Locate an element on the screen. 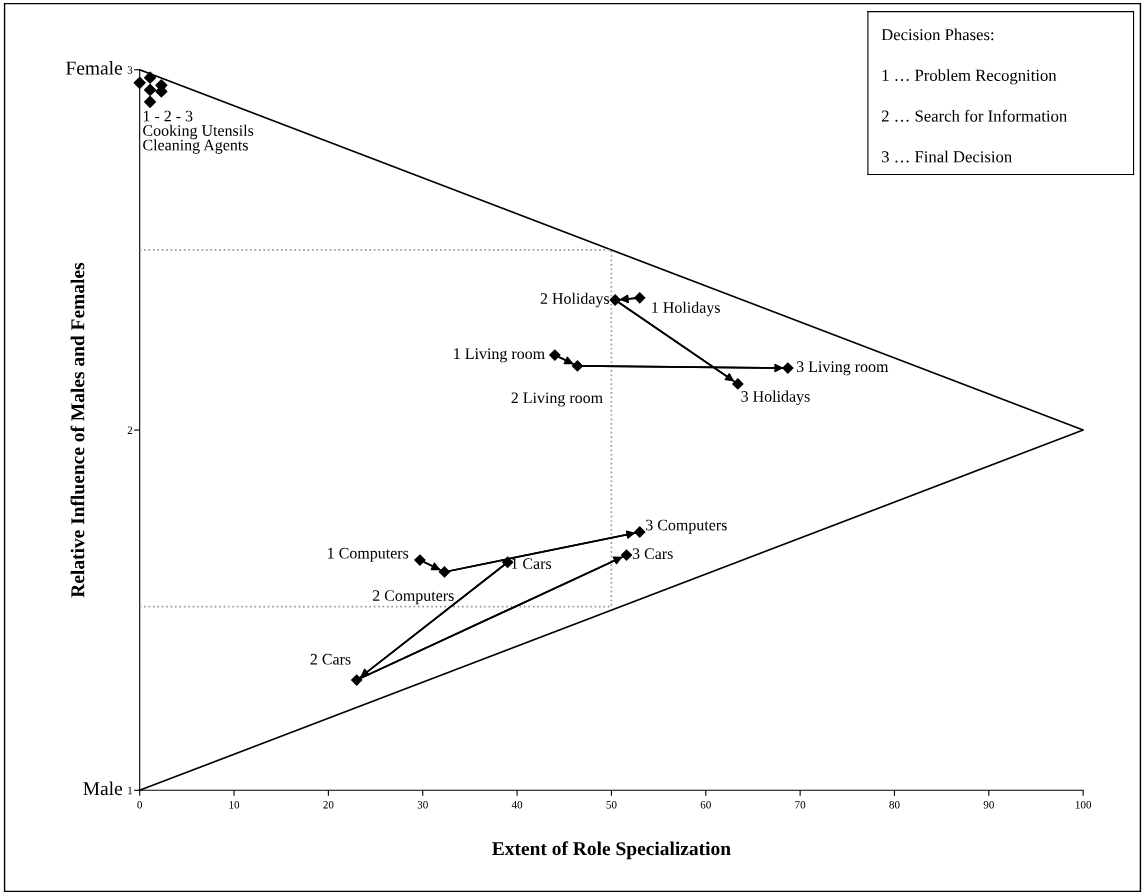 The width and height of the screenshot is (1145, 895). y-tick-label: 1 is located at coordinates (130, 790).